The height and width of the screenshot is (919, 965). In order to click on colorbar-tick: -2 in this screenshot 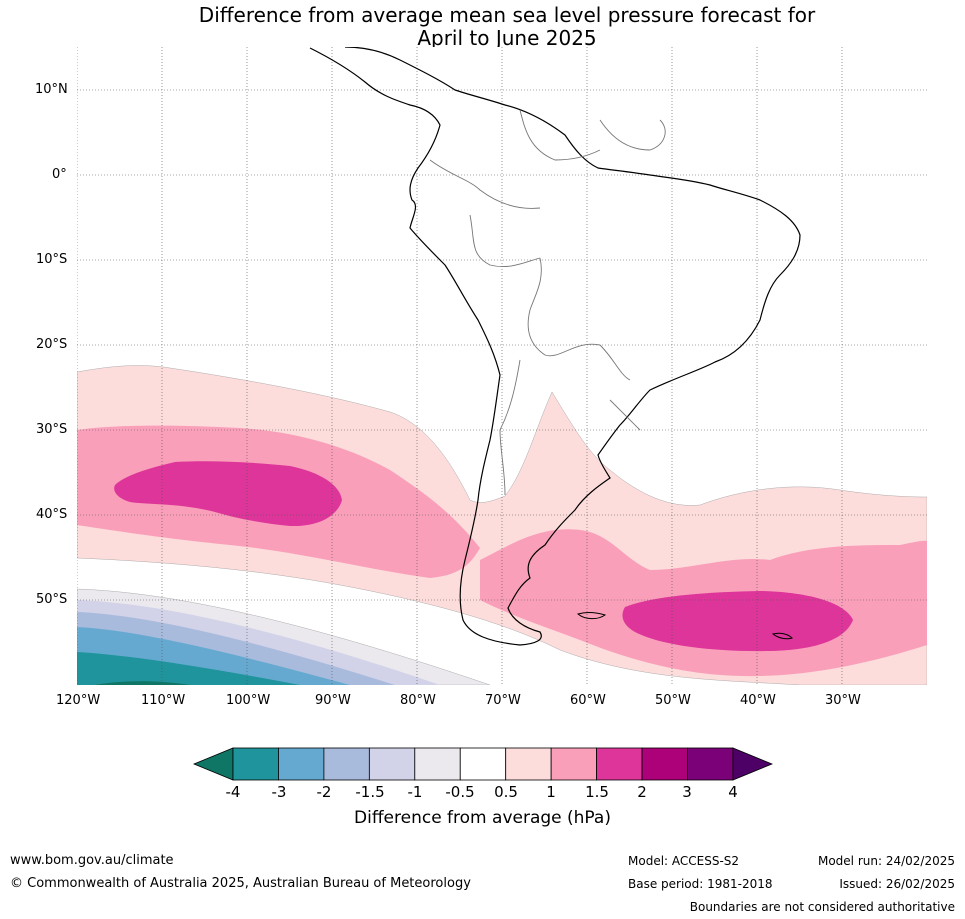, I will do `click(324, 792)`.